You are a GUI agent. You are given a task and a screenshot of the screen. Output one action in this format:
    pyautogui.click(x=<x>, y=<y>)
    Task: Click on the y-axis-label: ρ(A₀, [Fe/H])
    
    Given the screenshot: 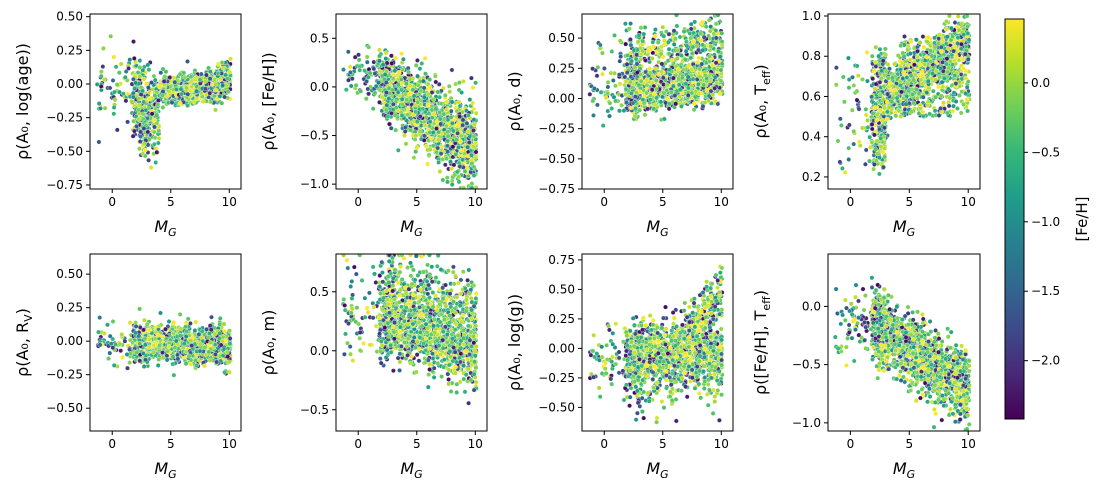 What is the action you would take?
    pyautogui.click(x=268, y=101)
    